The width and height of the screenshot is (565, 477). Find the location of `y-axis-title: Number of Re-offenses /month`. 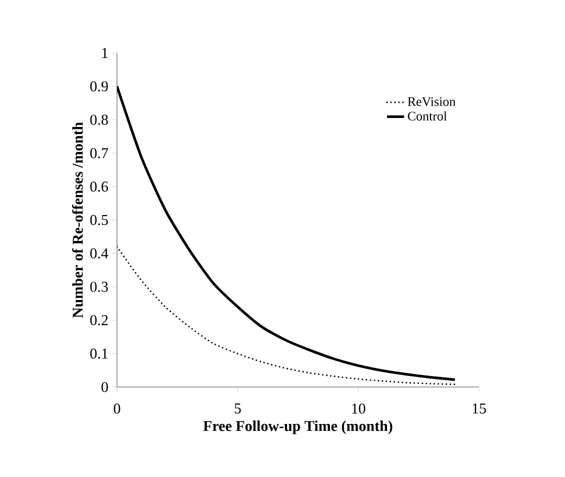

y-axis-title: Number of Re-offenses /month is located at coordinates (77, 220).